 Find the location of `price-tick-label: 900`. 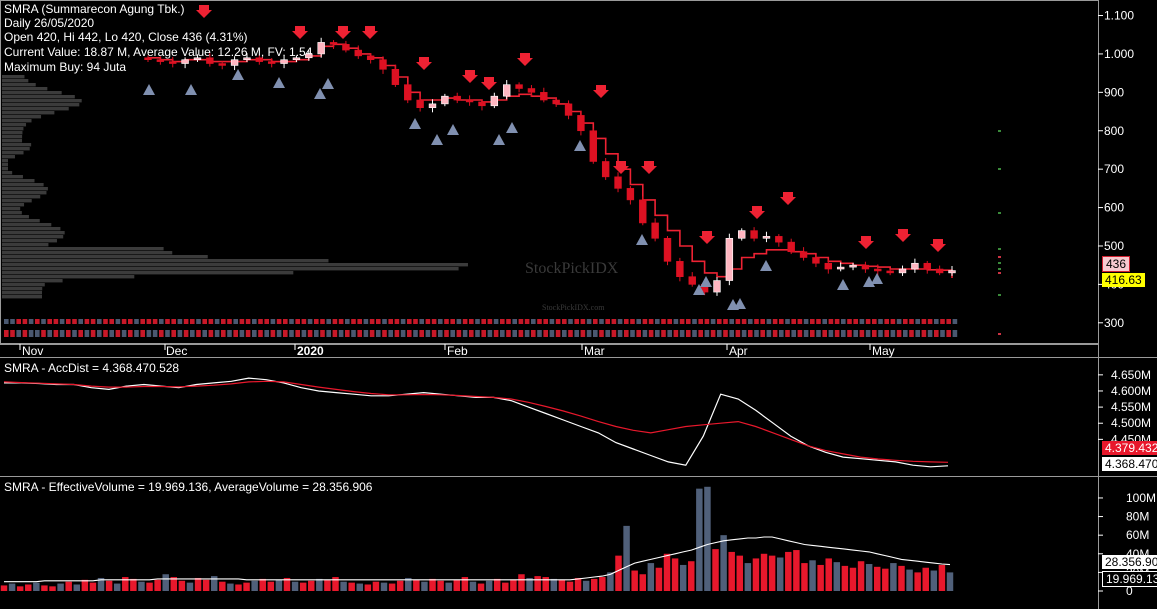

price-tick-label: 900 is located at coordinates (1114, 92).